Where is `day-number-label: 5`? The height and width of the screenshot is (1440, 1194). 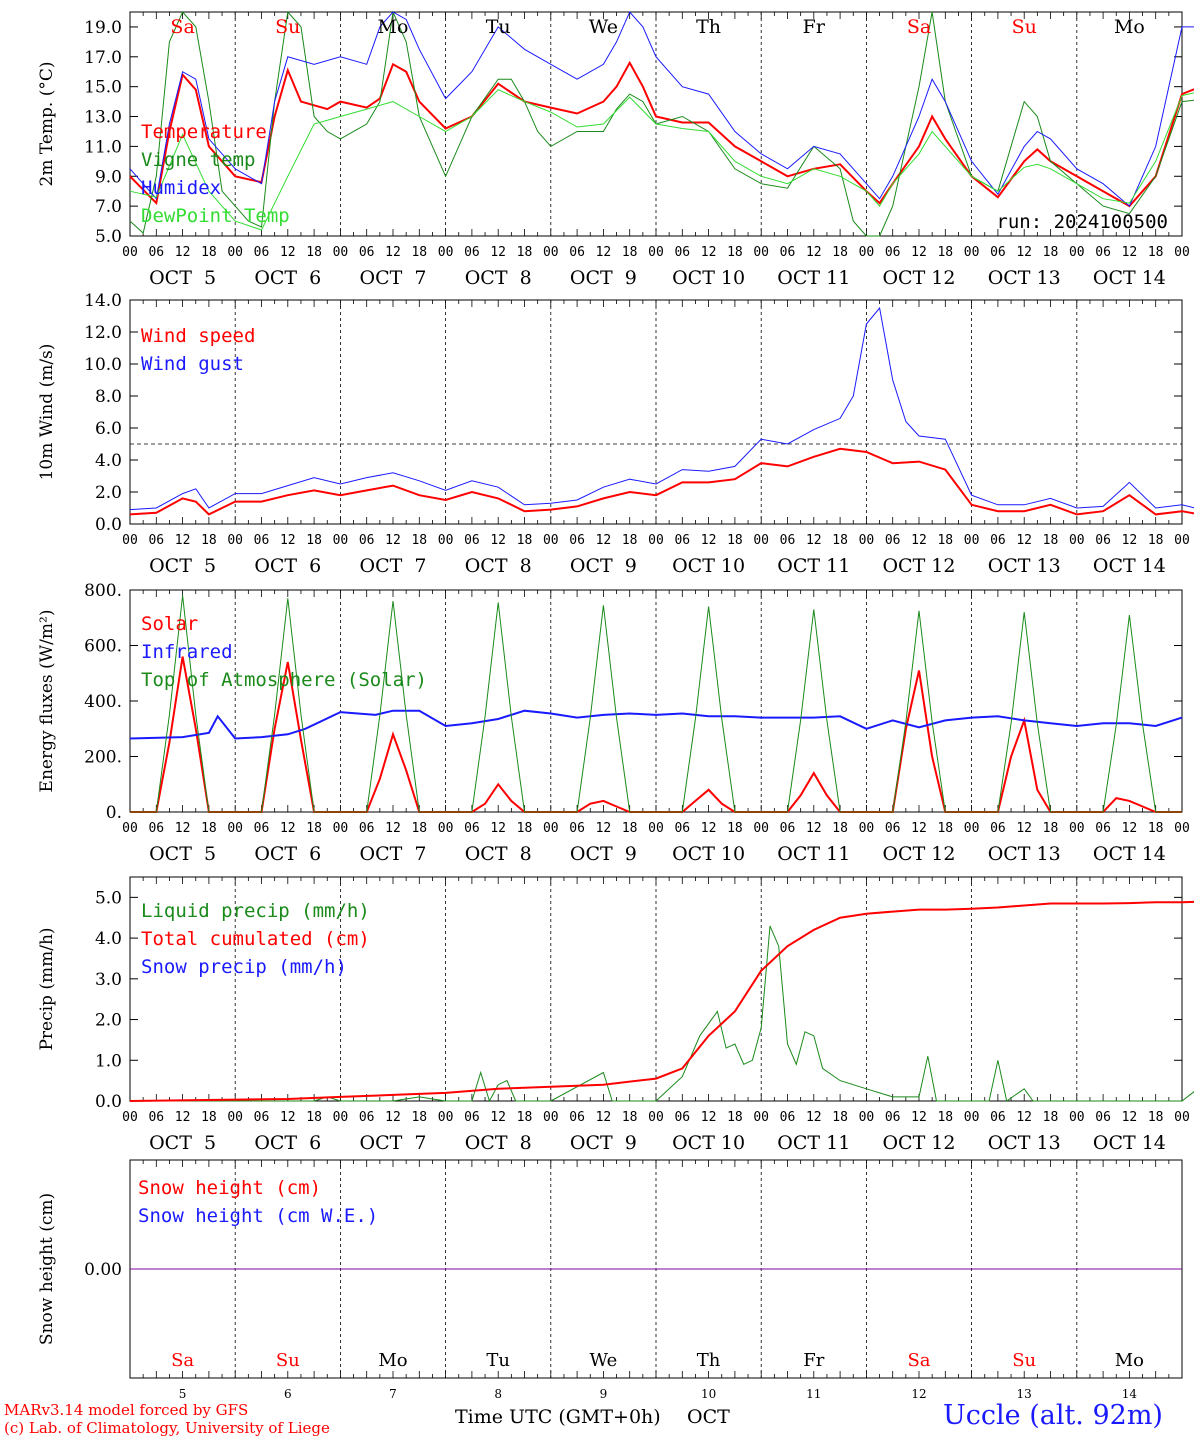
day-number-label: 5 is located at coordinates (183, 1394).